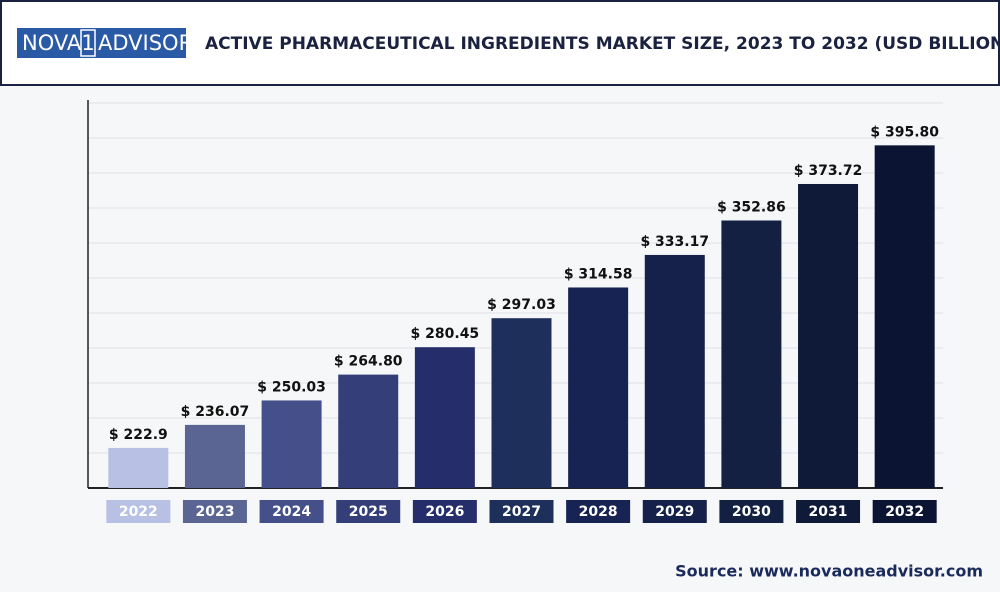 The width and height of the screenshot is (1000, 592). Describe the element at coordinates (145, 43) in the screenshot. I see `logo-text: ADVISOR` at that location.